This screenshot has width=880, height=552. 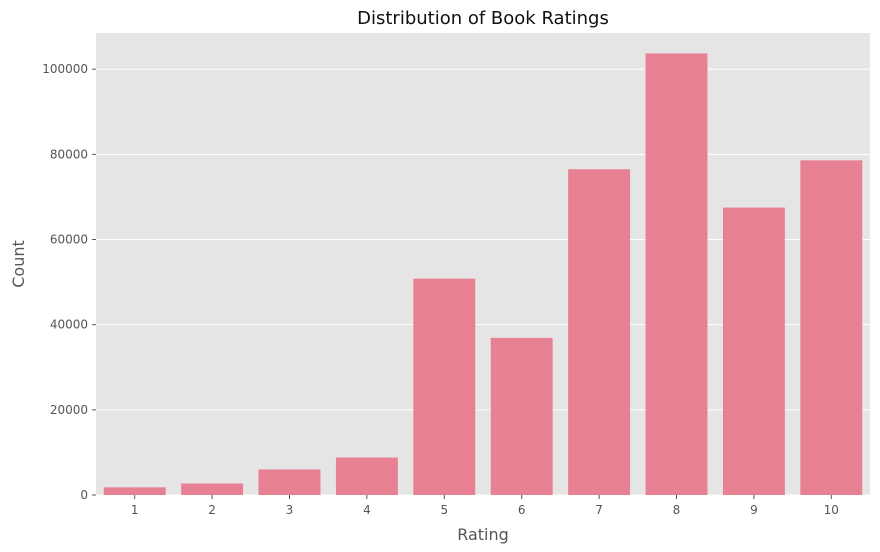 I want to click on x-tick-label: 9, so click(x=754, y=510).